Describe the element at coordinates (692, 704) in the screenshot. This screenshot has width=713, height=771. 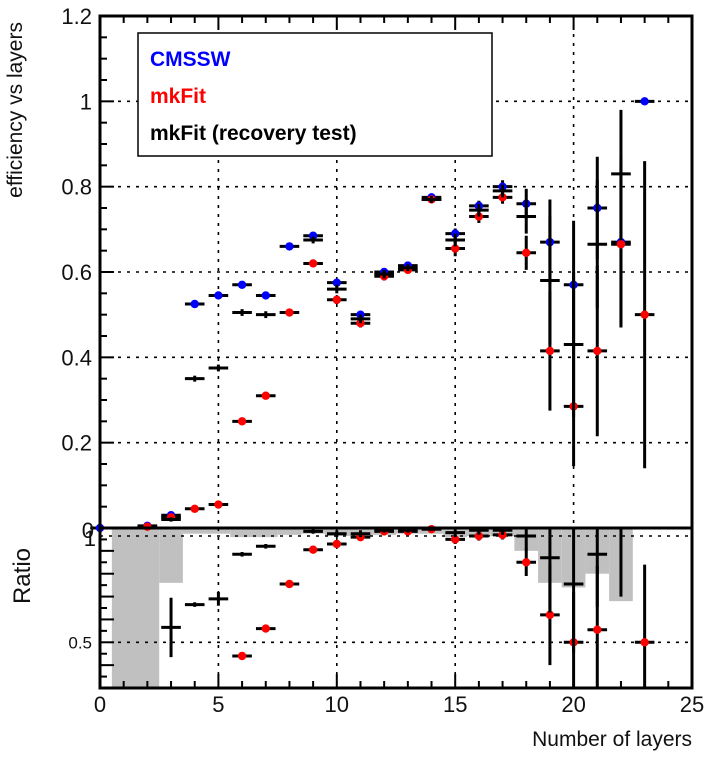
I see `xtick-label-5: 25` at that location.